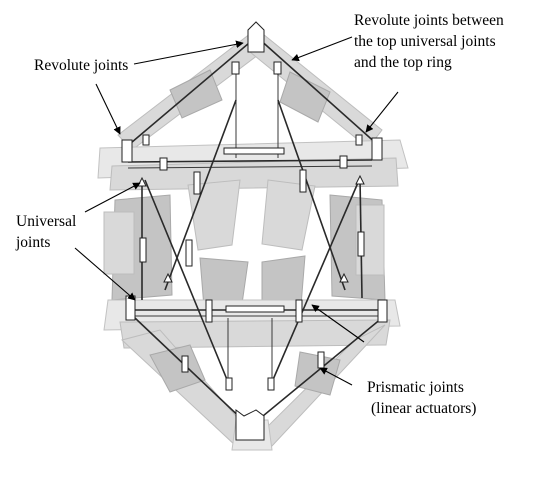  What do you see at coordinates (336, 376) in the screenshot?
I see `leader-prismatic-bottom` at bounding box center [336, 376].